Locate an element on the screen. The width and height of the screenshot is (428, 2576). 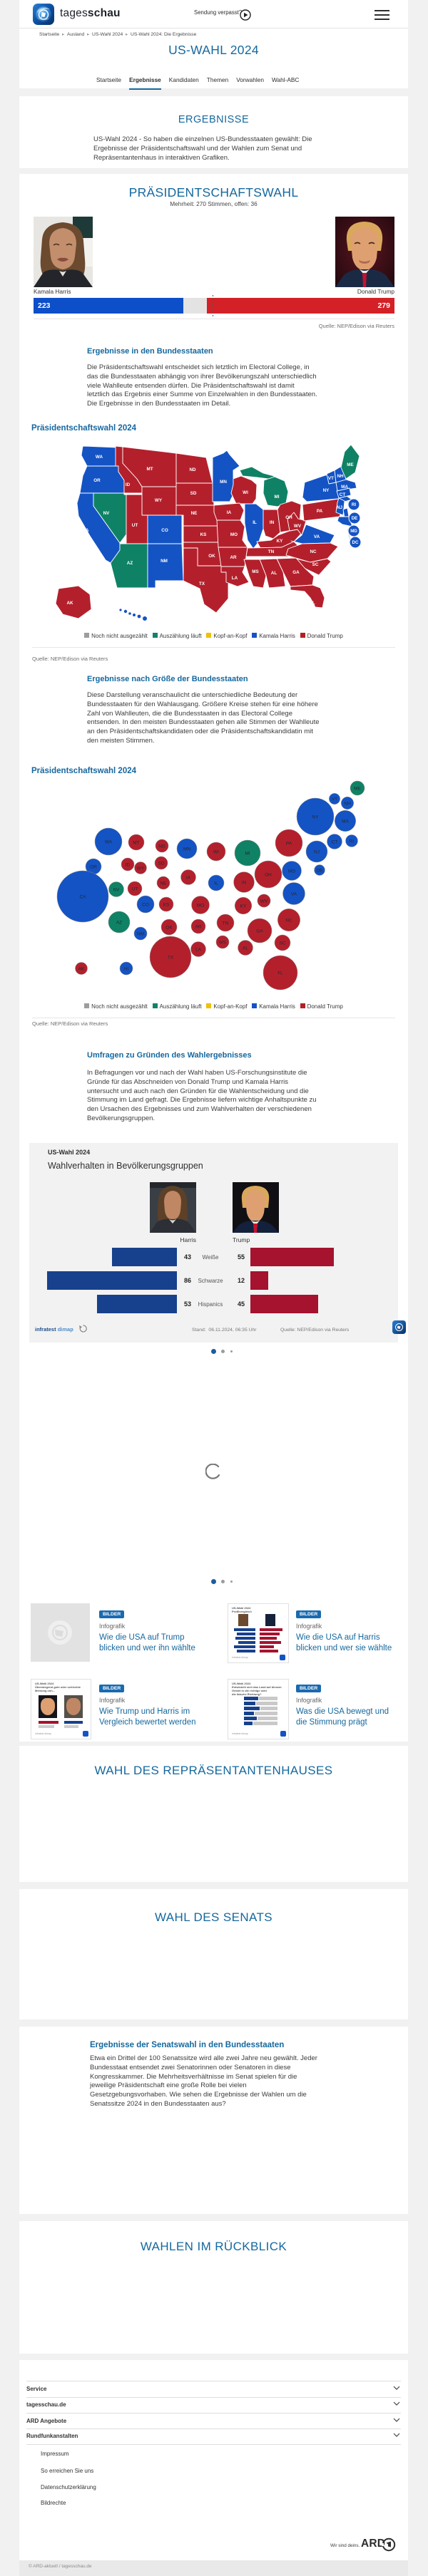
svg-text: DC is located at coordinates (355, 542).